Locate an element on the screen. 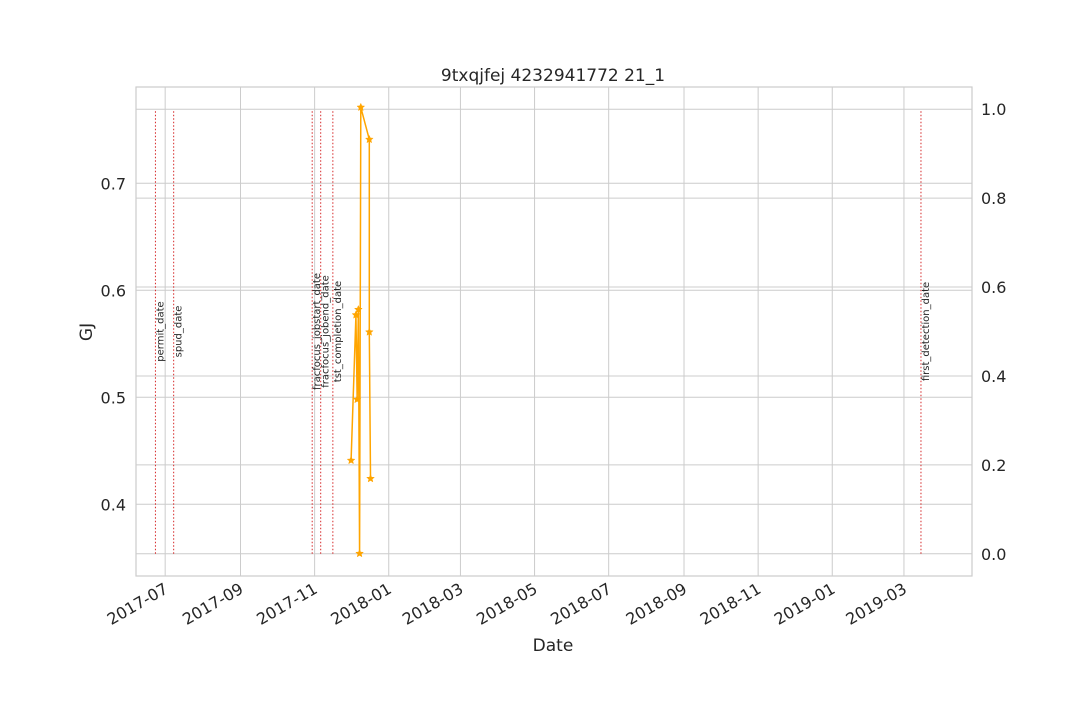 The height and width of the screenshot is (720, 1080). y-right-tick-label: 0.2 is located at coordinates (993, 465).